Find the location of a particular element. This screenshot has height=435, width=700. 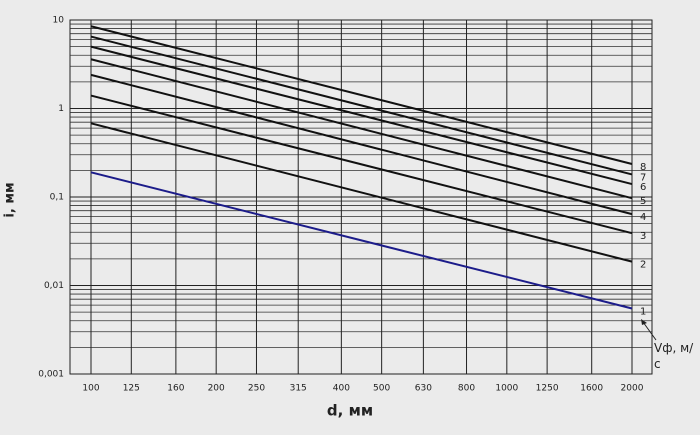

x-tick-label: 100 is located at coordinates (90, 389).